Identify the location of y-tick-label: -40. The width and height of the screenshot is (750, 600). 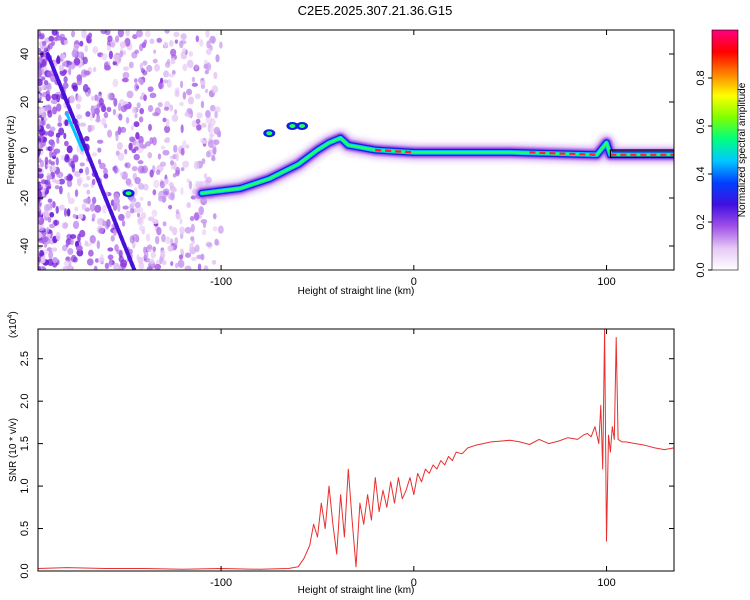
(25, 246).